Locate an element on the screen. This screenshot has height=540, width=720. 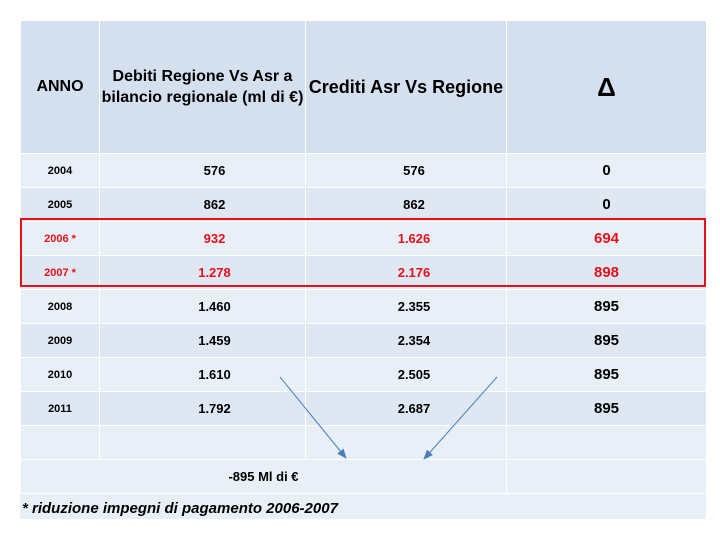
table-row: 2010 1.610 2.505 895 is located at coordinates (363, 374).